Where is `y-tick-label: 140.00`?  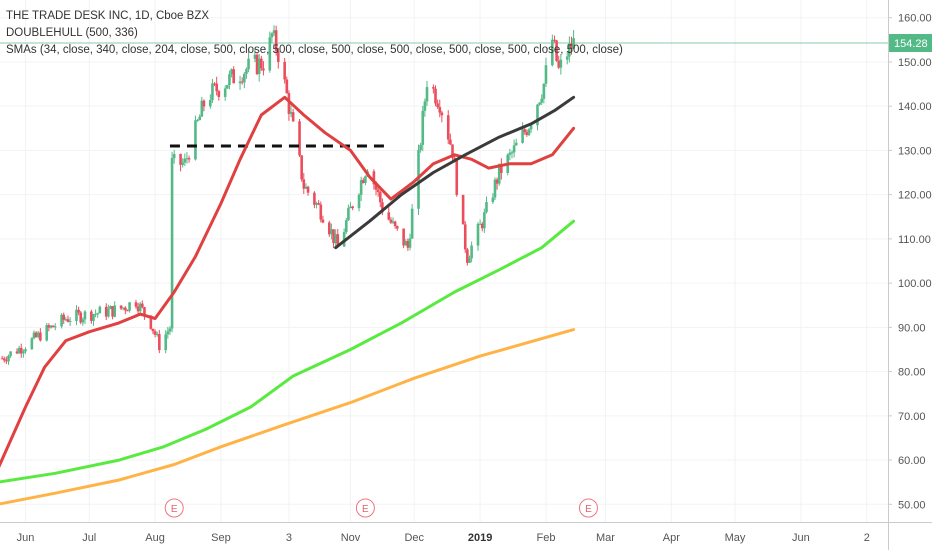
y-tick-label: 140.00 is located at coordinates (915, 107).